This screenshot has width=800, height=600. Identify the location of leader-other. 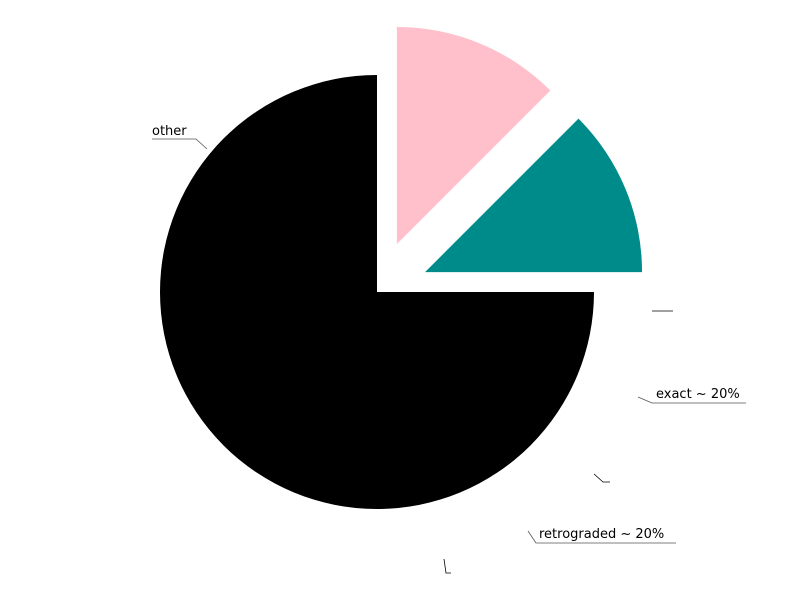
(180, 144).